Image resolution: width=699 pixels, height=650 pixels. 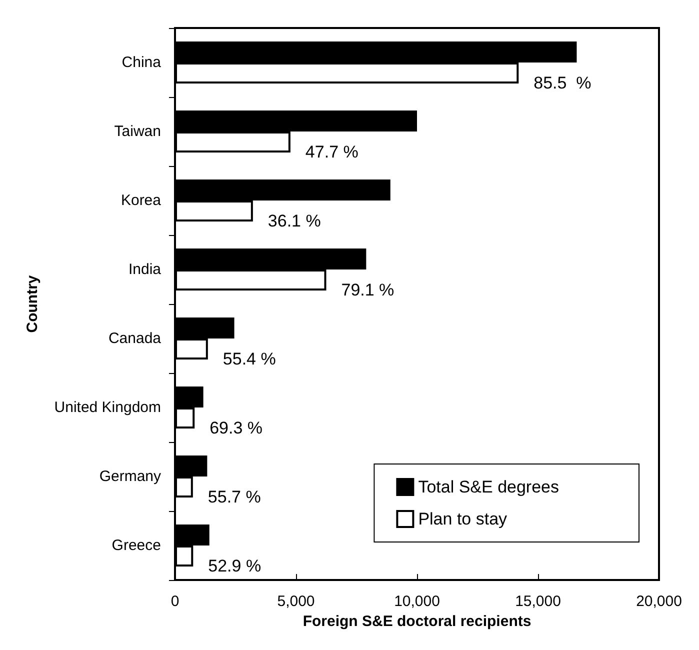 I want to click on y-tick-label: Taiwan, so click(x=137, y=131).